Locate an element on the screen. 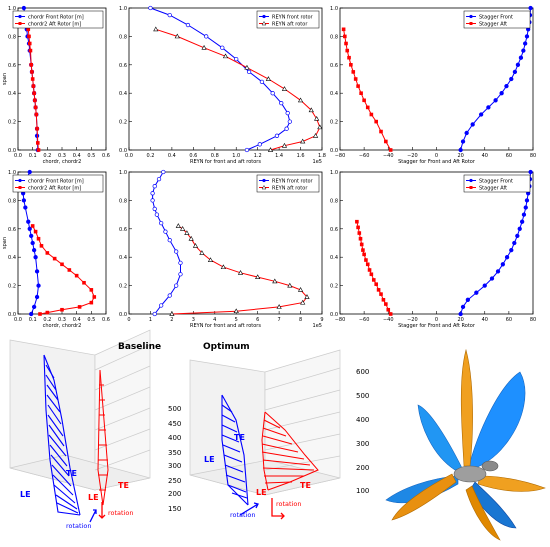 The image size is (550, 547). optimum-z-tick: 500 is located at coordinates (362, 396).